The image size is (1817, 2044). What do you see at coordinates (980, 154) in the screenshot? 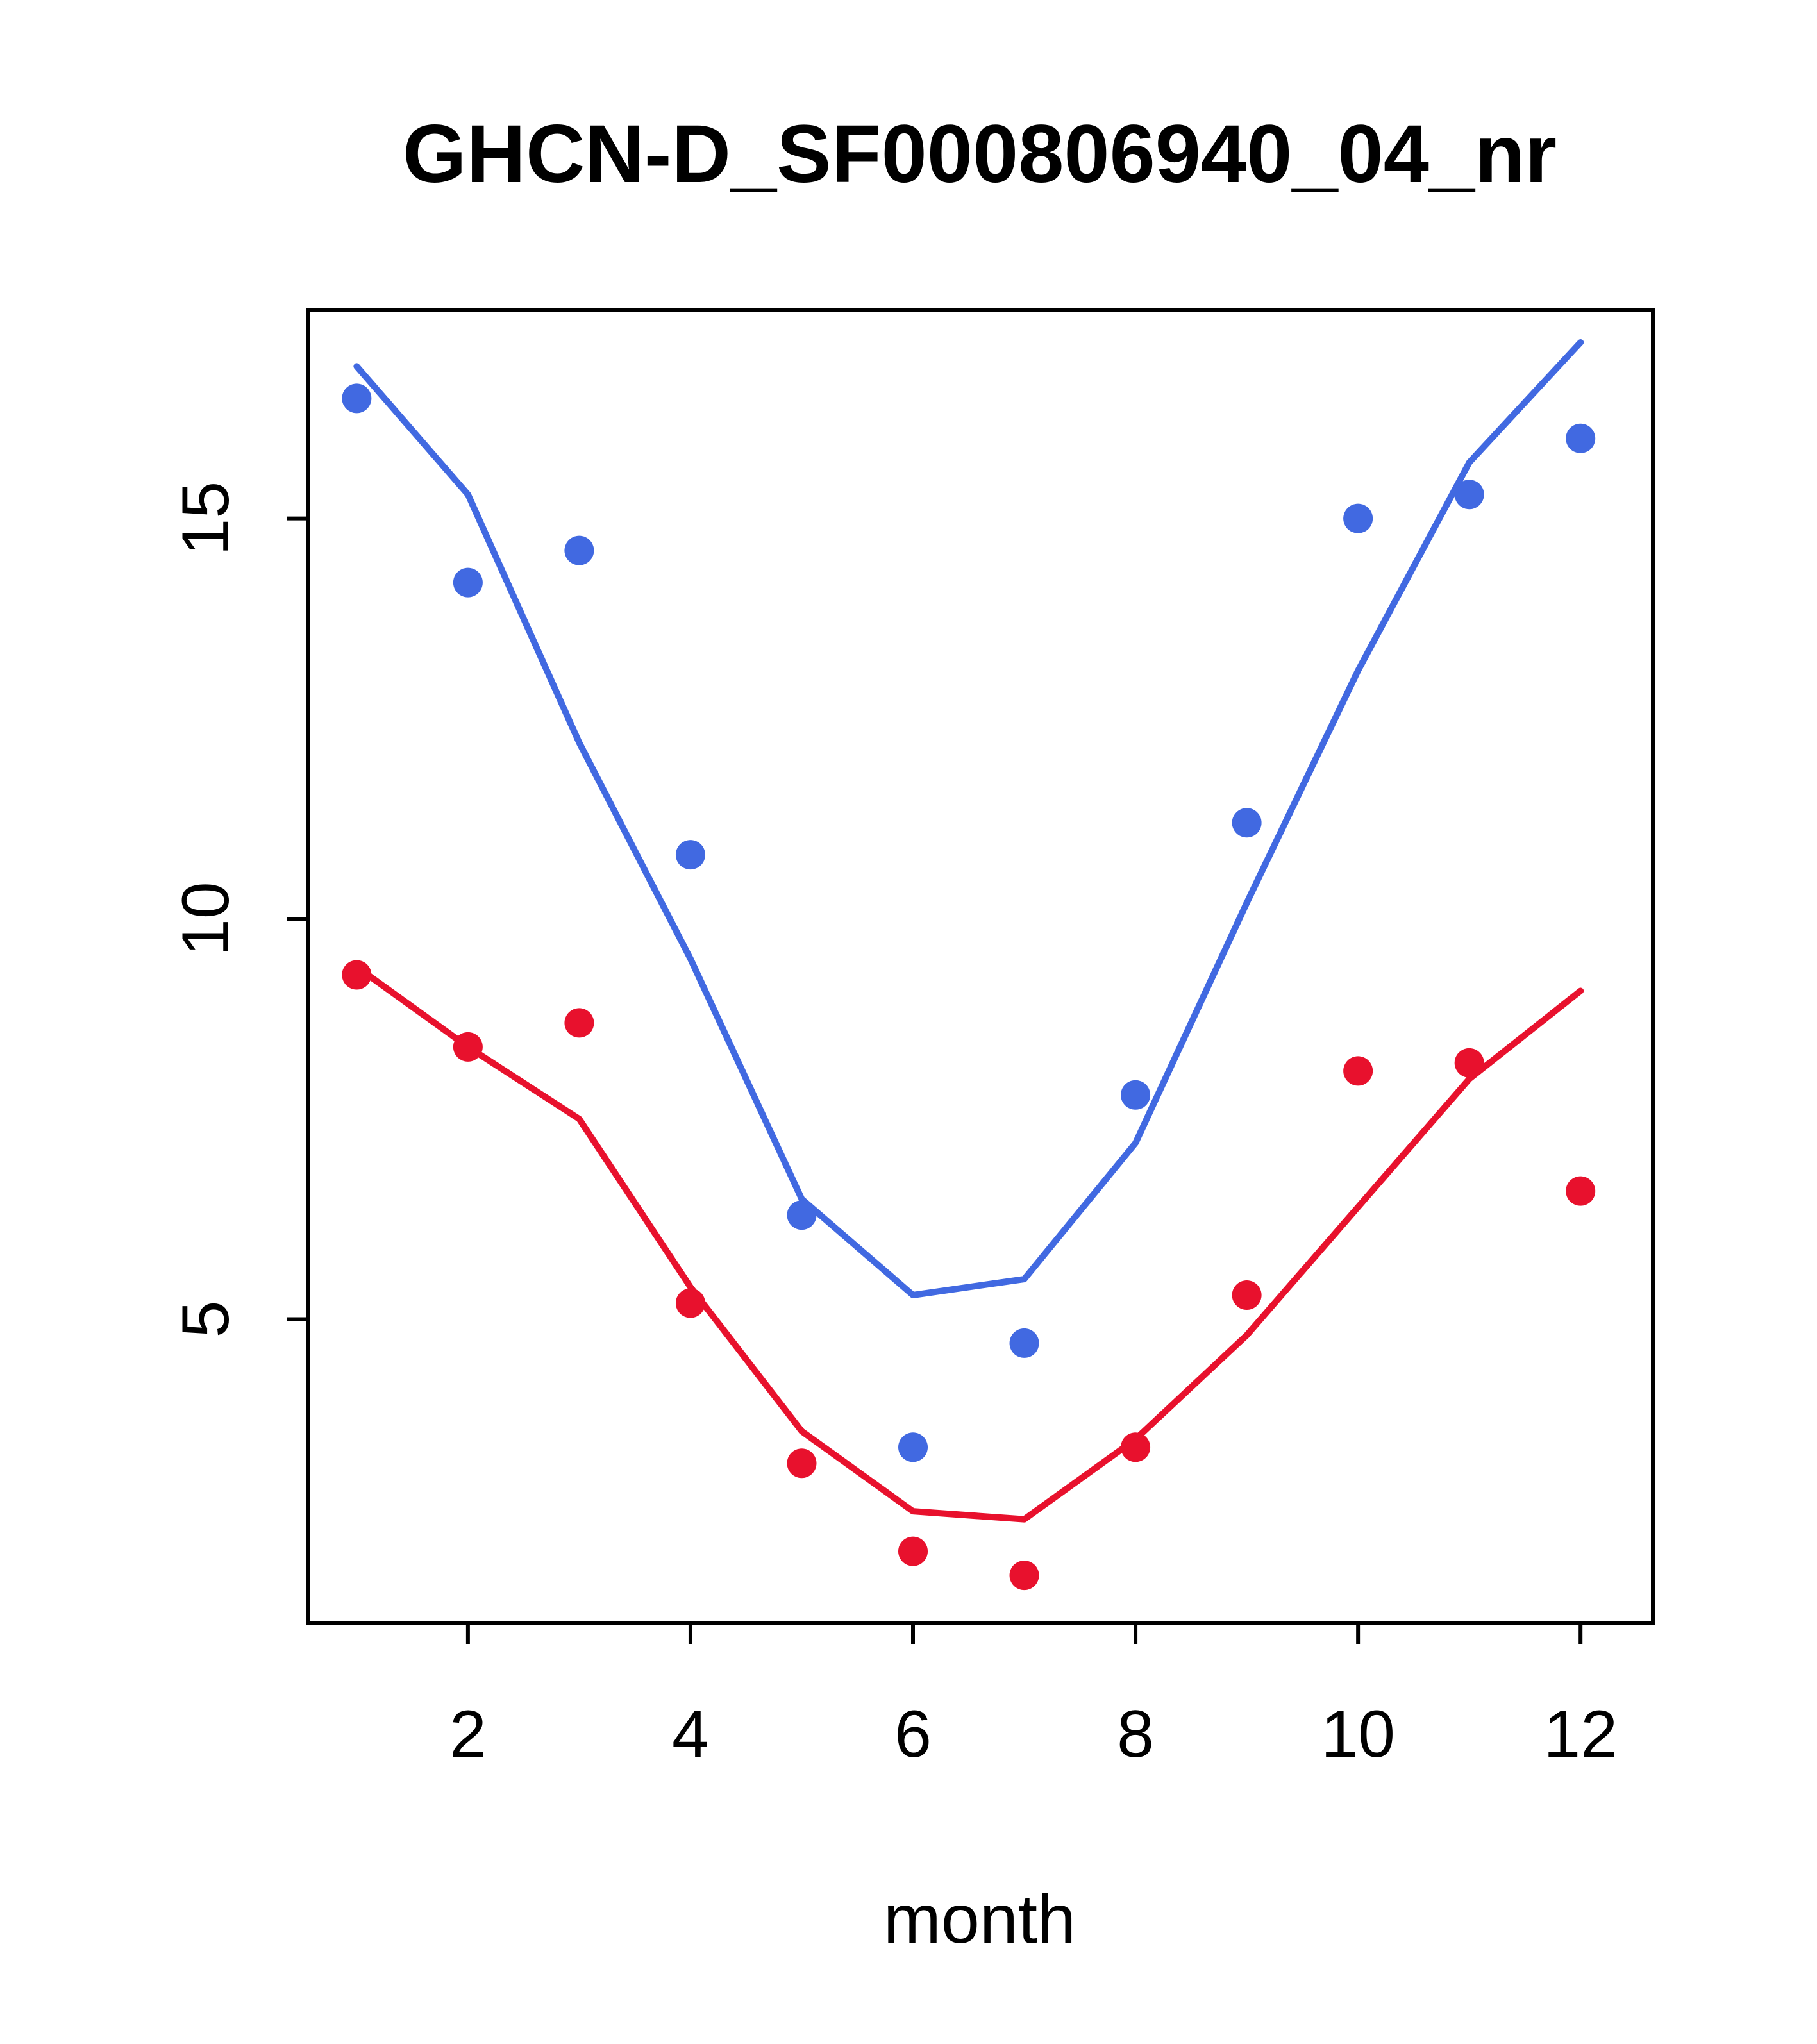
I see `chart-title: GHCN-D_SF000806940_04_nr` at bounding box center [980, 154].